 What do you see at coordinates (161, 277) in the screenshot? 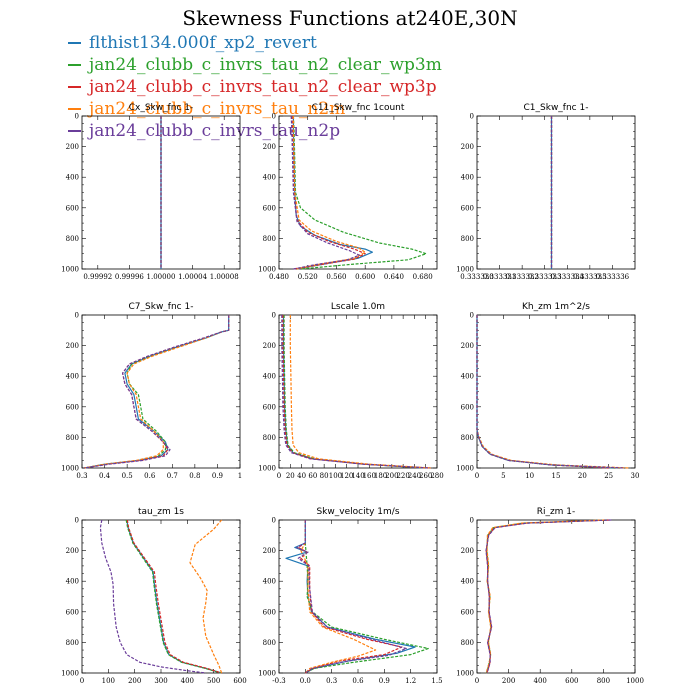
I see `x-tick-label: 1.00000` at bounding box center [161, 277].